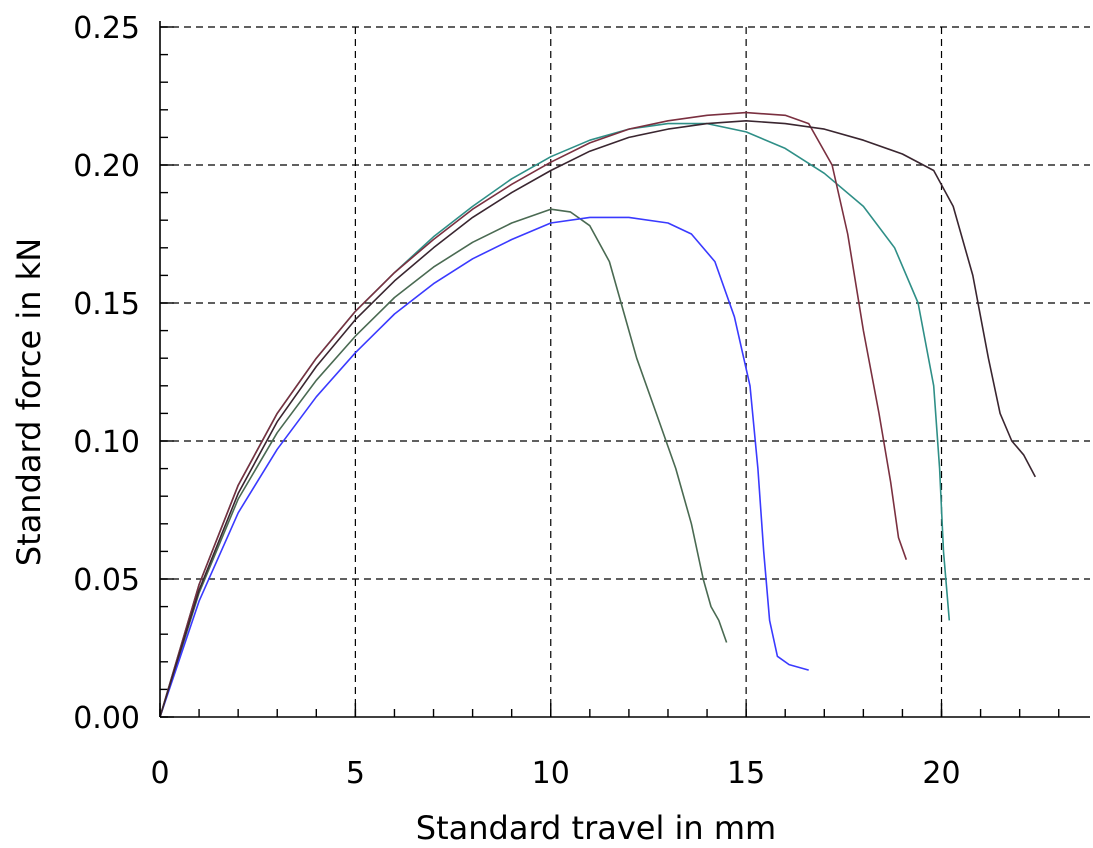  What do you see at coordinates (106, 373) in the screenshot?
I see `y-tick-labels: 0.00 0.05 0.10 0.15 0.20 0.25` at bounding box center [106, 373].